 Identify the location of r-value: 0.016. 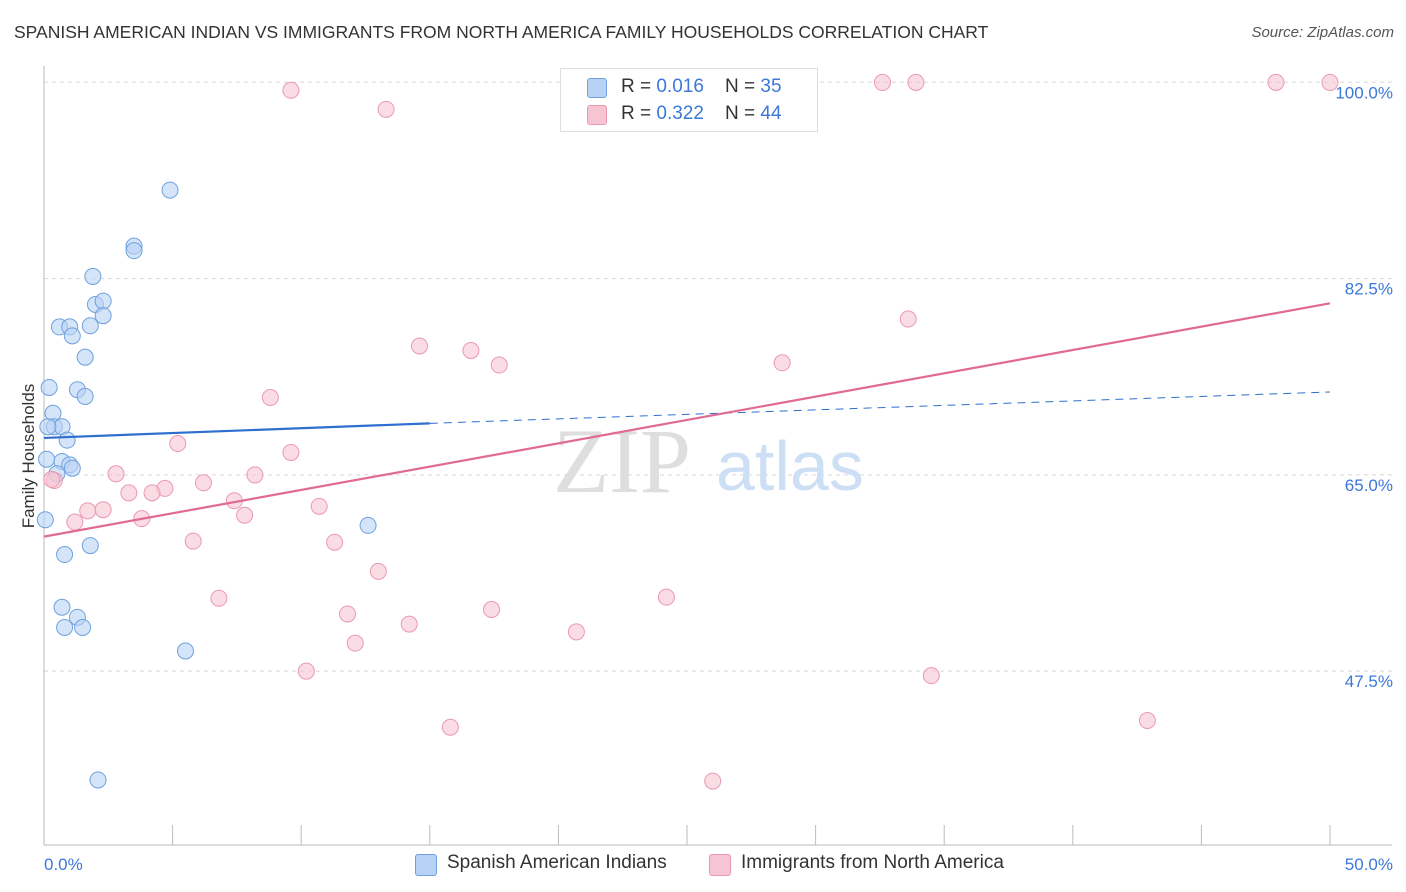
(680, 86).